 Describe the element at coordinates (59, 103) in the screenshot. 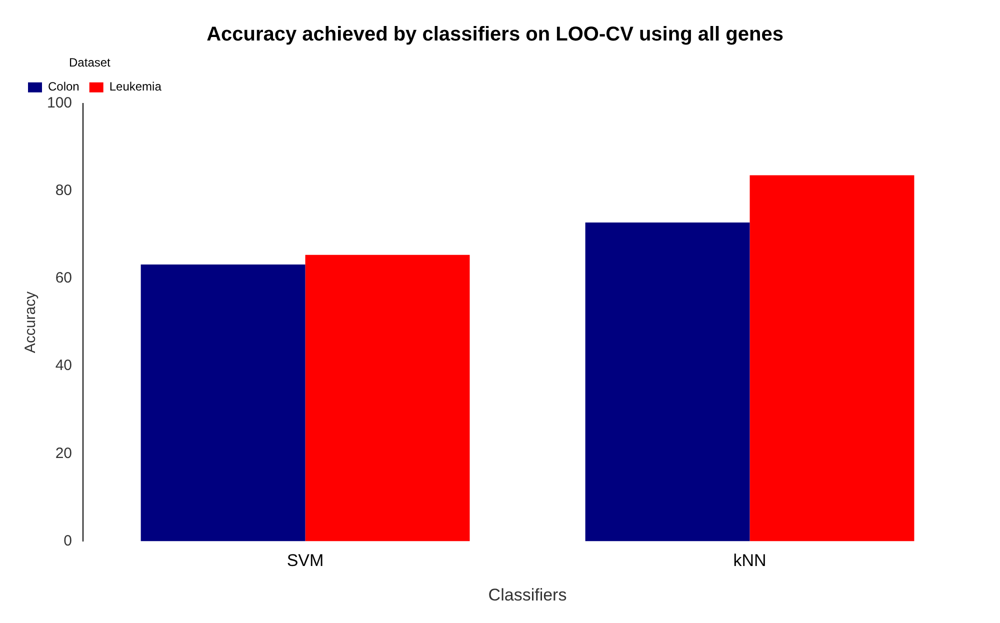

I see `y-tick-label: 100` at that location.